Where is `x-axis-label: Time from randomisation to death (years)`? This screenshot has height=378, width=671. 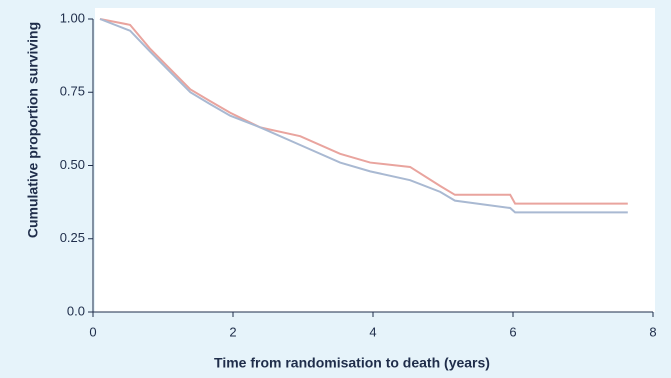 x-axis-label: Time from randomisation to death (years) is located at coordinates (352, 363).